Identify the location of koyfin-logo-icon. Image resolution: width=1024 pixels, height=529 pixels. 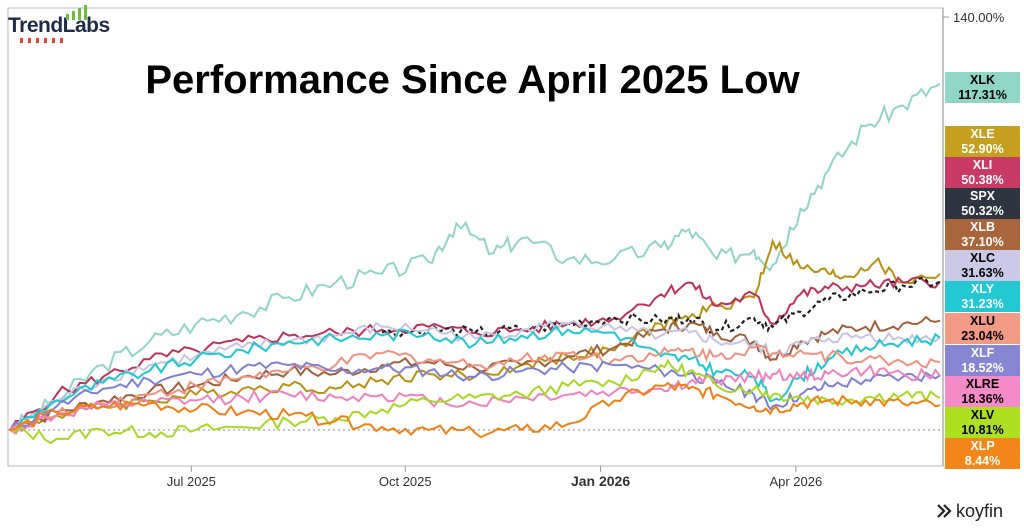
(944, 511).